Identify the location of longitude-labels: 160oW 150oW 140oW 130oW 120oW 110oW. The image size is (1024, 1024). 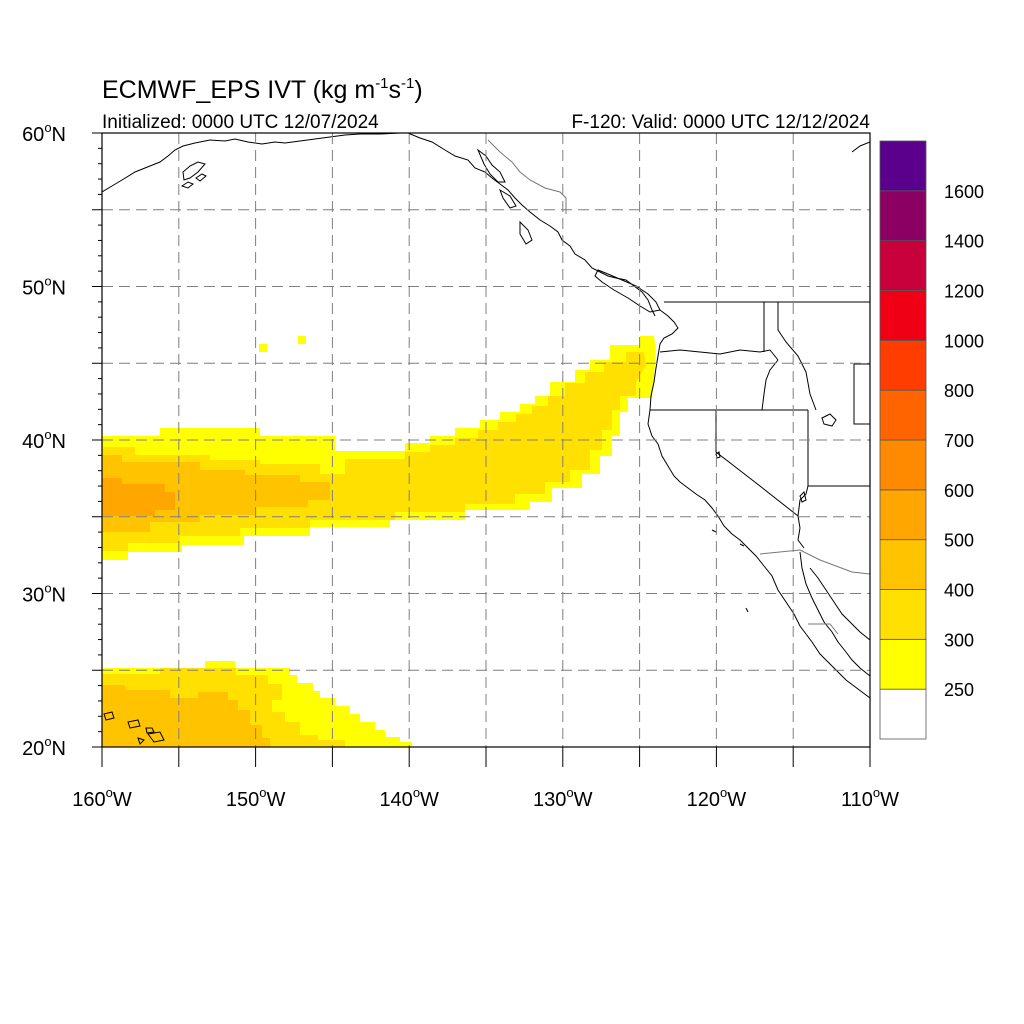
(485, 798).